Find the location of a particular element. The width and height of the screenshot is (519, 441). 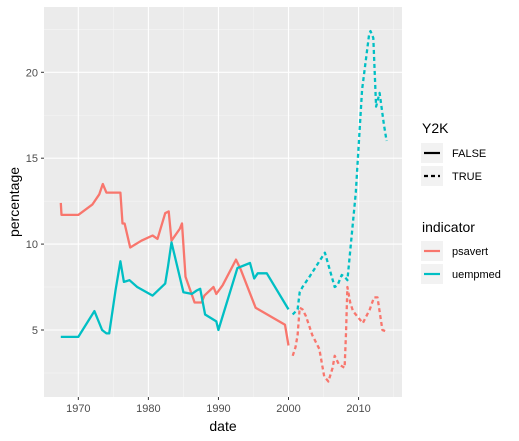

legend-linetype: Y2K FALSE TRUE is located at coordinates (453, 153).